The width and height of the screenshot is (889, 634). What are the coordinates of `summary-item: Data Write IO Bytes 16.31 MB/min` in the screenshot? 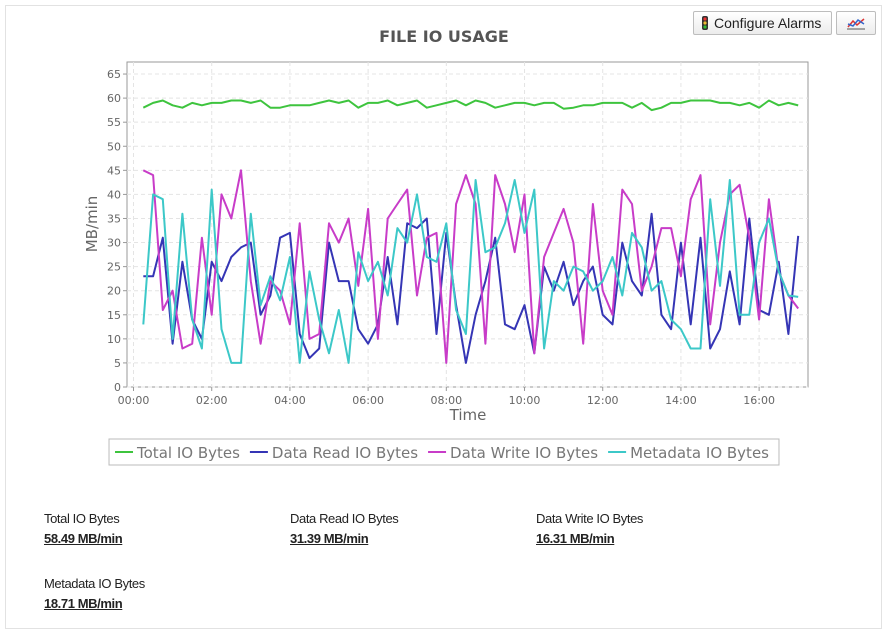 It's located at (589, 528).